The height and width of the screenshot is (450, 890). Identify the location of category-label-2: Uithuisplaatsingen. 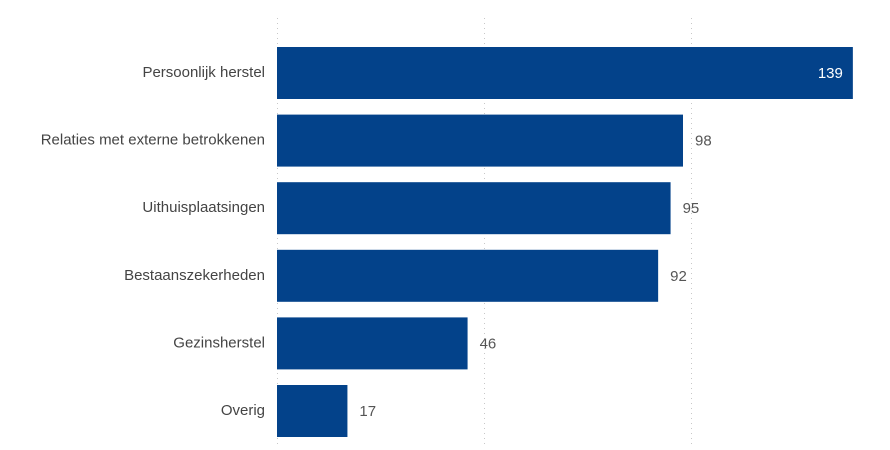
(203, 207).